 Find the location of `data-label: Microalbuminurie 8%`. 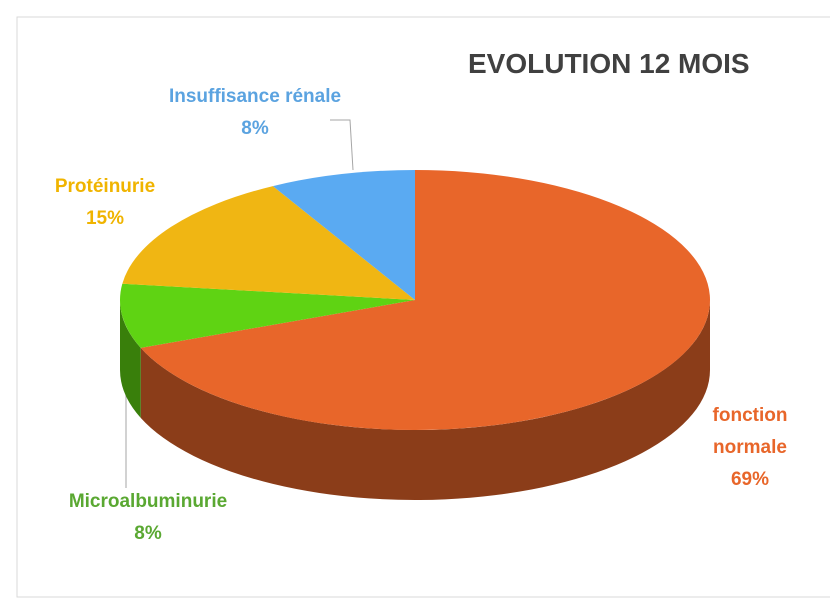

data-label: Microalbuminurie 8% is located at coordinates (148, 518).